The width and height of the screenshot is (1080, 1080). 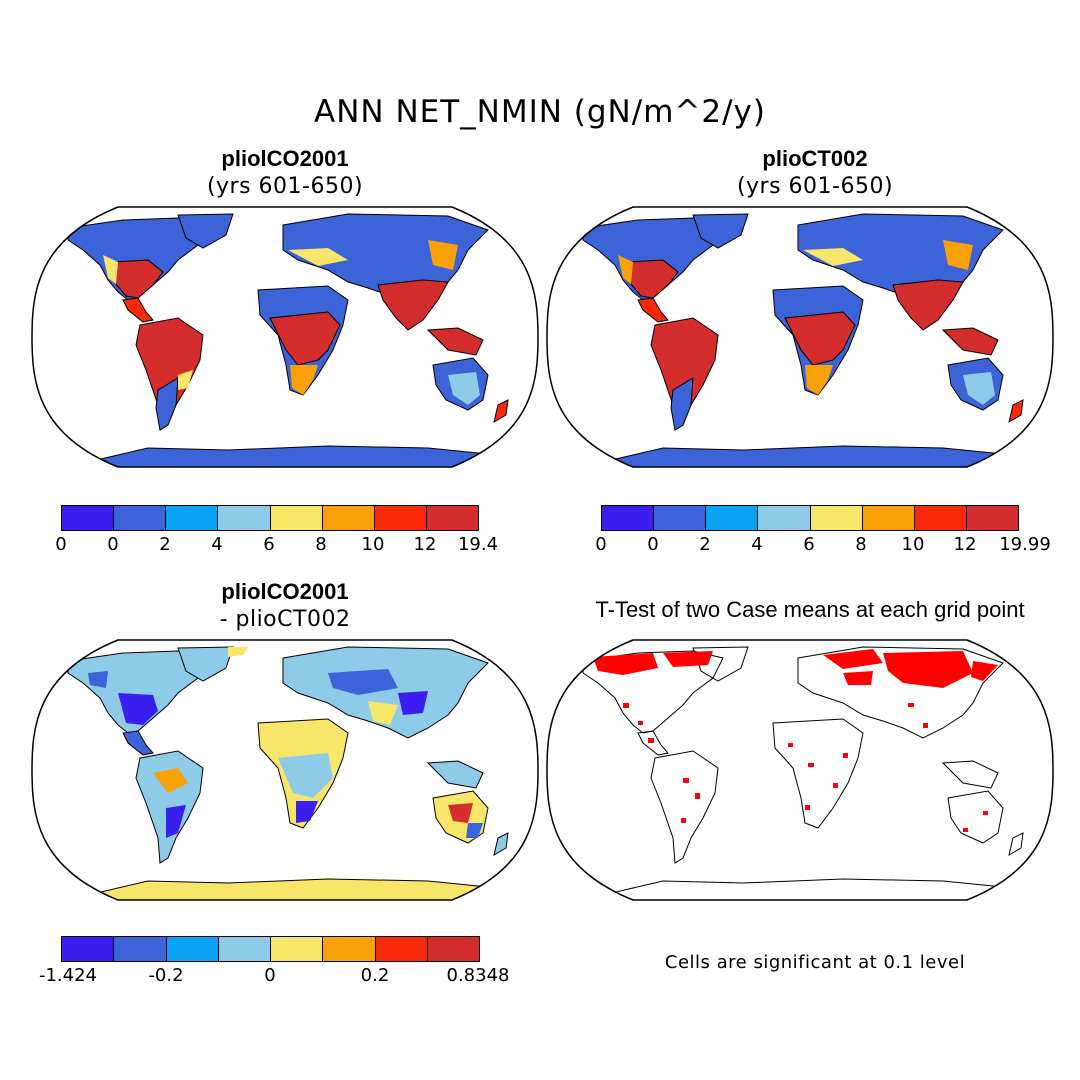 What do you see at coordinates (975, 817) in the screenshot?
I see `australia-outline` at bounding box center [975, 817].